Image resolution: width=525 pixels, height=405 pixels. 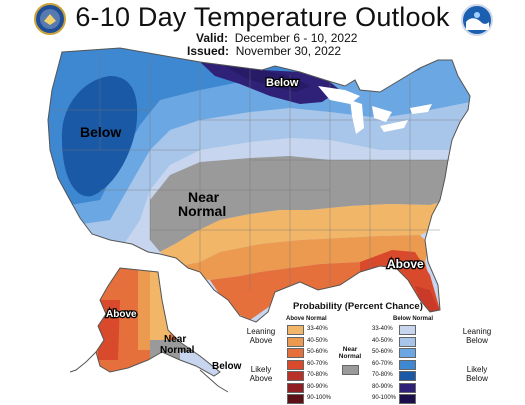 What do you see at coordinates (317, 375) in the screenshot?
I see `legend-above-bin-label: 70-80%` at bounding box center [317, 375].